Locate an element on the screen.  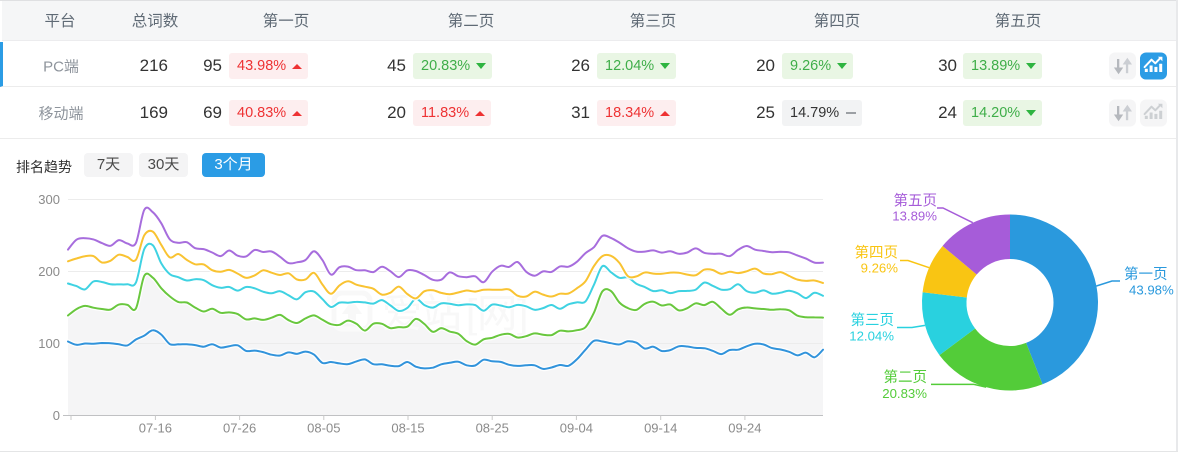
svg-text: 09-24 is located at coordinates (744, 428).